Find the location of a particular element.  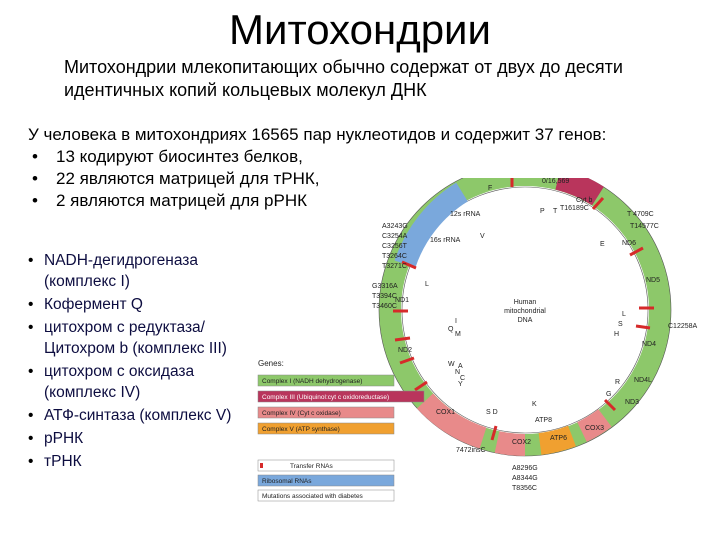

gene-label: Q is located at coordinates (451, 329).